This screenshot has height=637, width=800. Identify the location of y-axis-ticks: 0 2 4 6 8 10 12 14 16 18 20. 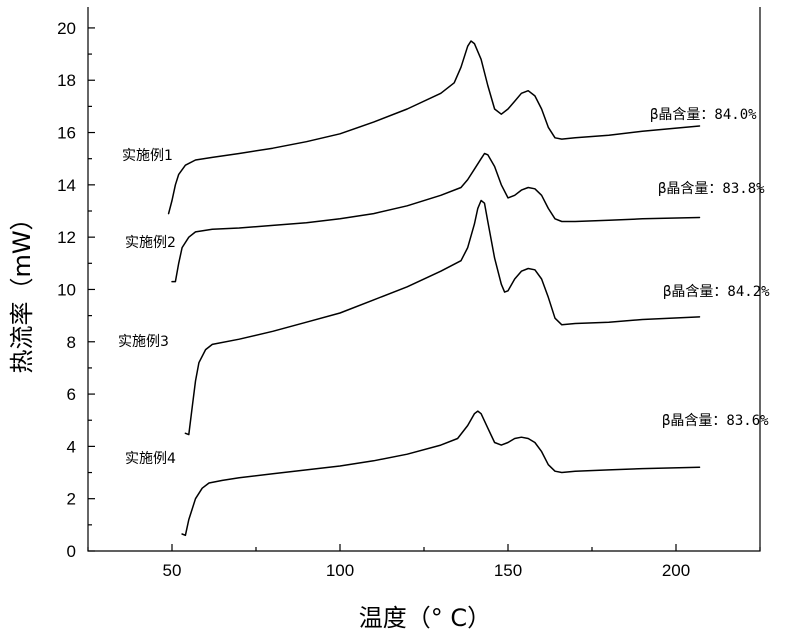
(76, 290).